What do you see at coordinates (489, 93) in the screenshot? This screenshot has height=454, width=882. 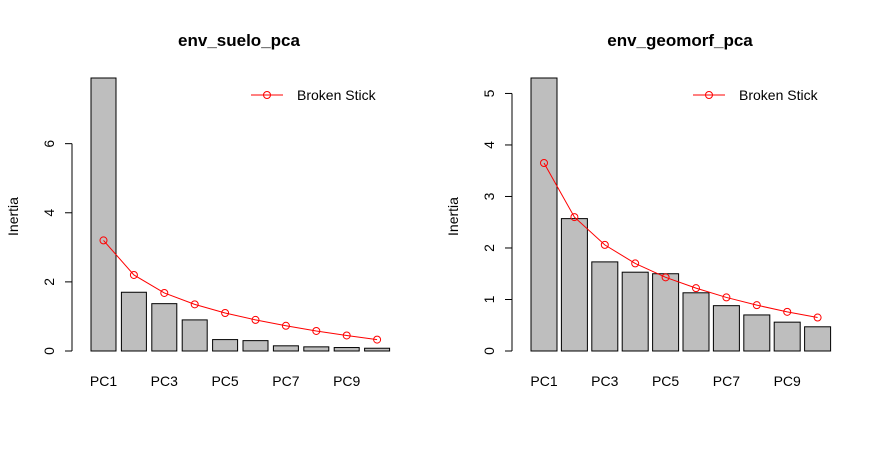 I see `y-tick-label: 5` at bounding box center [489, 93].